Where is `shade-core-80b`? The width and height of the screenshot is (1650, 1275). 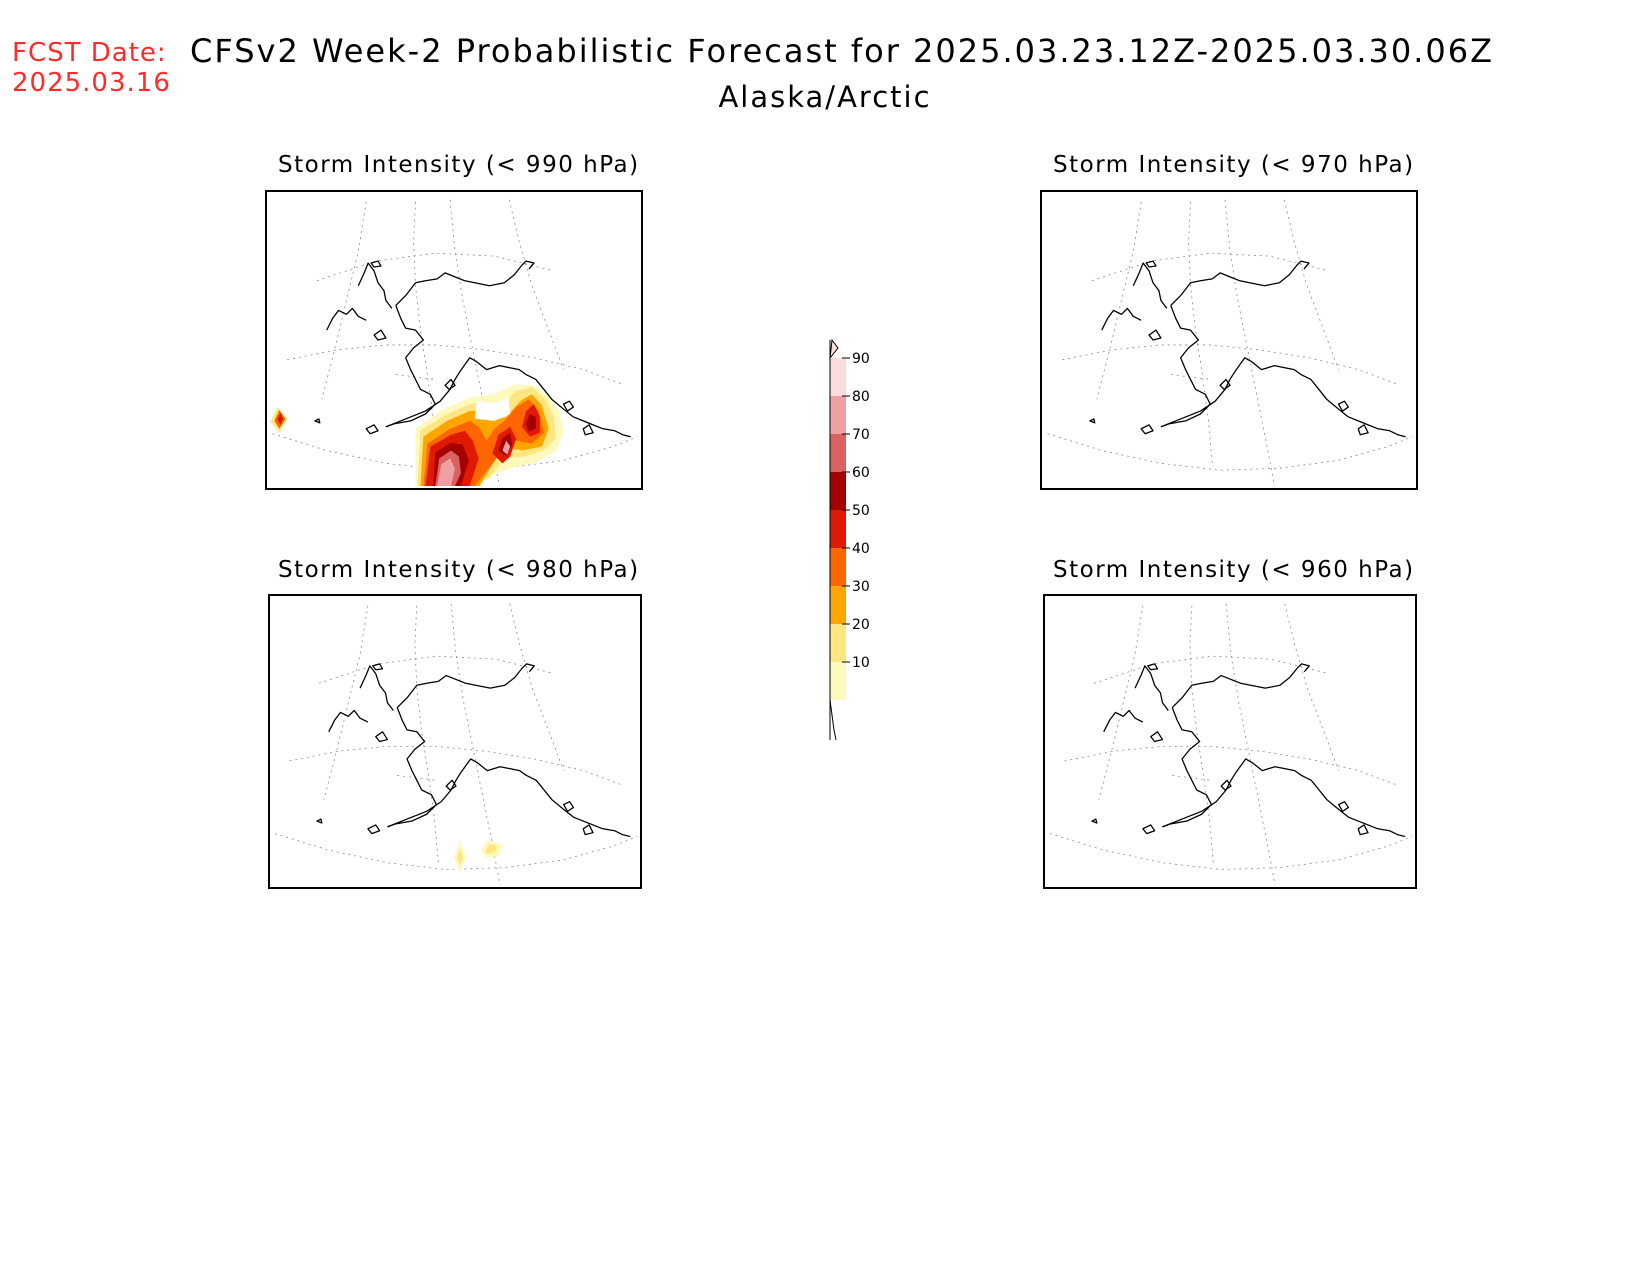 shade-core-80b is located at coordinates (506, 447).